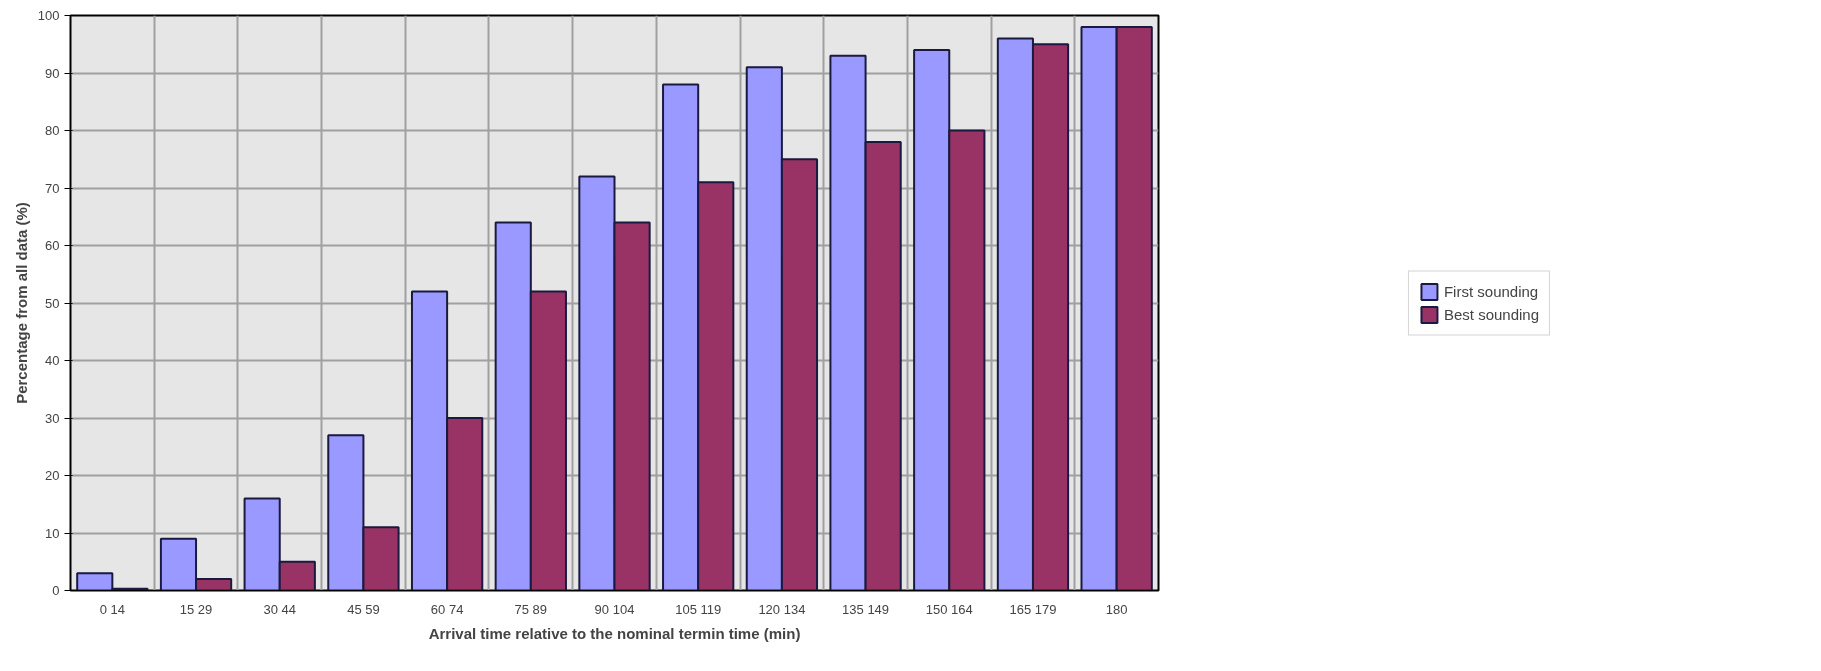  I want to click on y-tick-label: 90, so click(52, 73).